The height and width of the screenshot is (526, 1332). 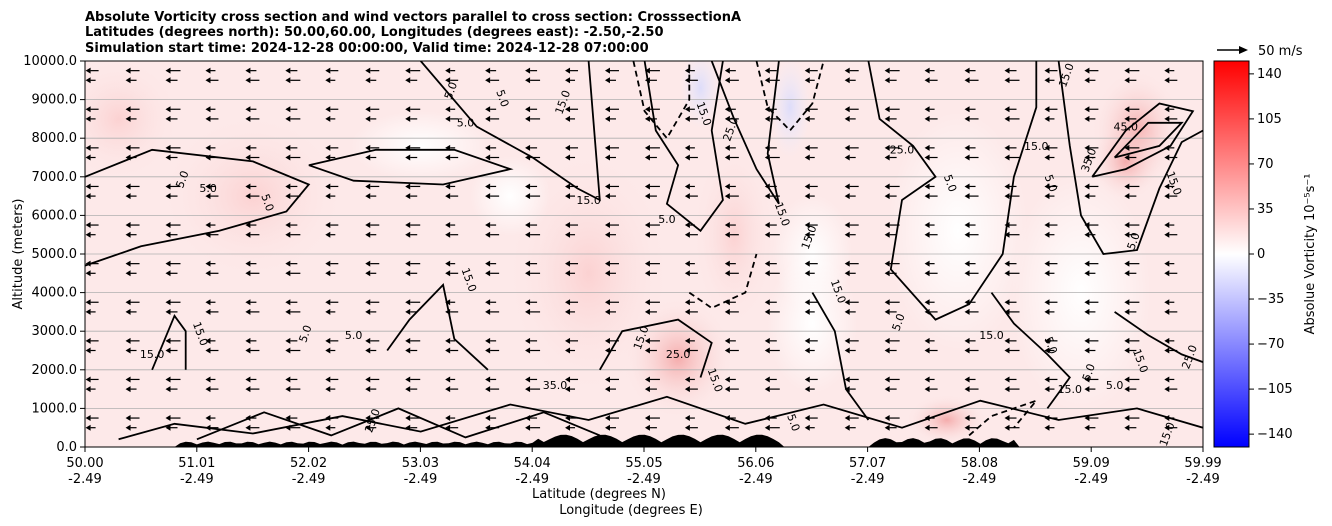 I want to click on colorbar-tick-label: 35, so click(x=1265, y=209).